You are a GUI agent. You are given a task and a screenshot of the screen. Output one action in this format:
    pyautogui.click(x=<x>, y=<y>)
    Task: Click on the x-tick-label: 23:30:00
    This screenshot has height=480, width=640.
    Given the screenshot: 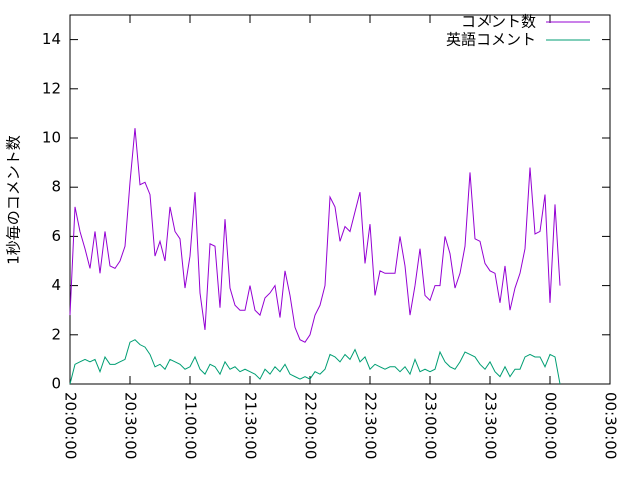 What is the action you would take?
    pyautogui.click(x=491, y=425)
    